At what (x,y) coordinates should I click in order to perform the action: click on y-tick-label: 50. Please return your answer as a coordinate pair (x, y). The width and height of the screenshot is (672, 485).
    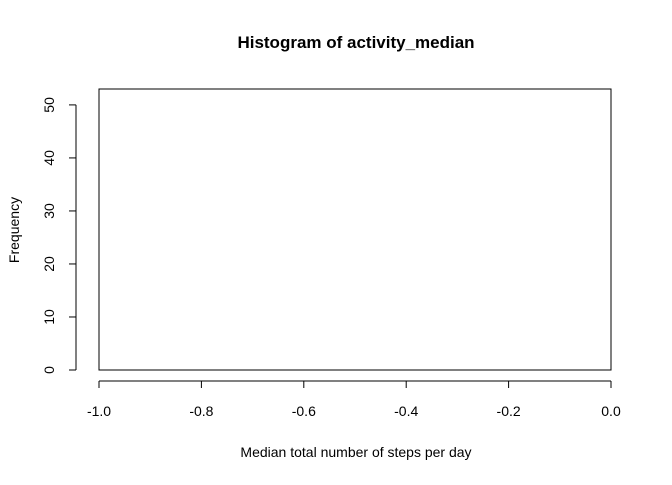
    Looking at the image, I should click on (49, 105).